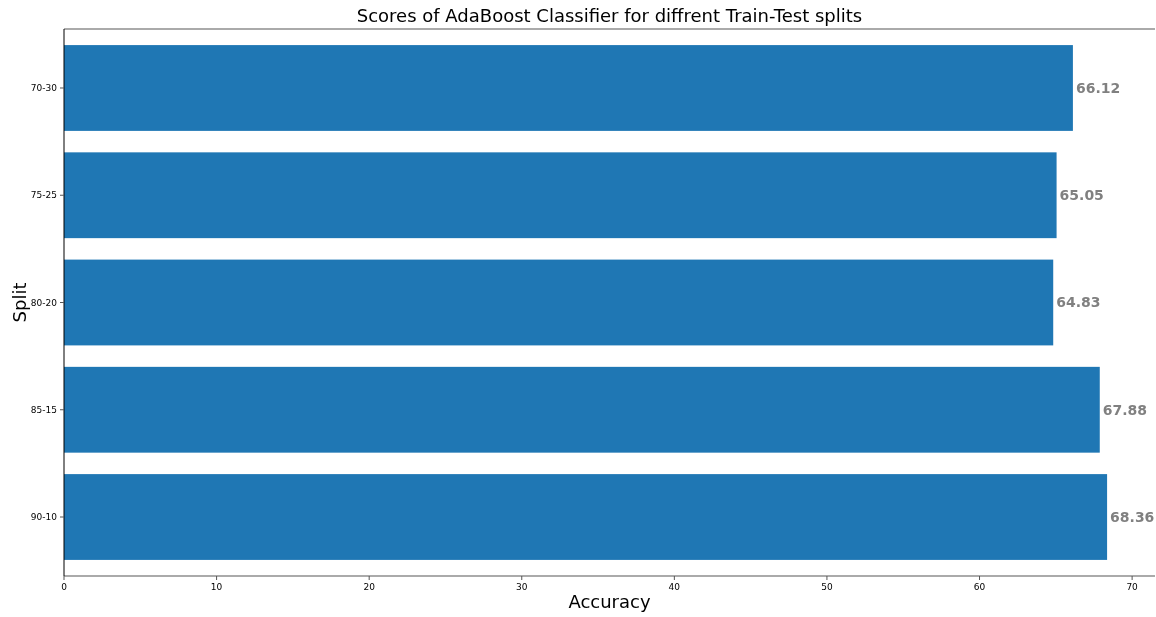 Image resolution: width=1156 pixels, height=617 pixels. I want to click on x-tick-label: 10, so click(216, 587).